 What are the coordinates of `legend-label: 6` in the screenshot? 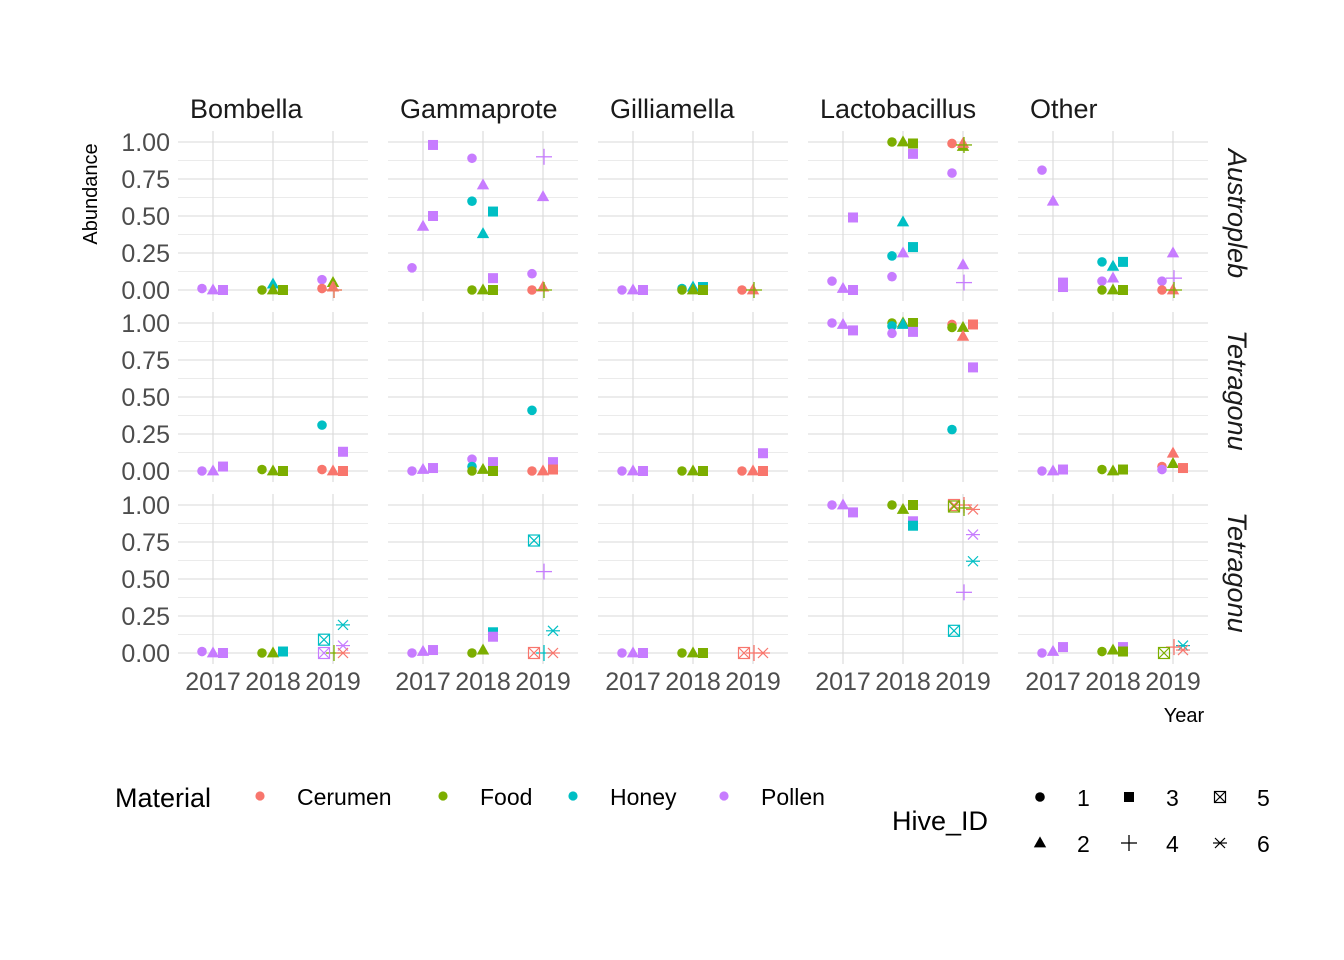 It's located at (1263, 844).